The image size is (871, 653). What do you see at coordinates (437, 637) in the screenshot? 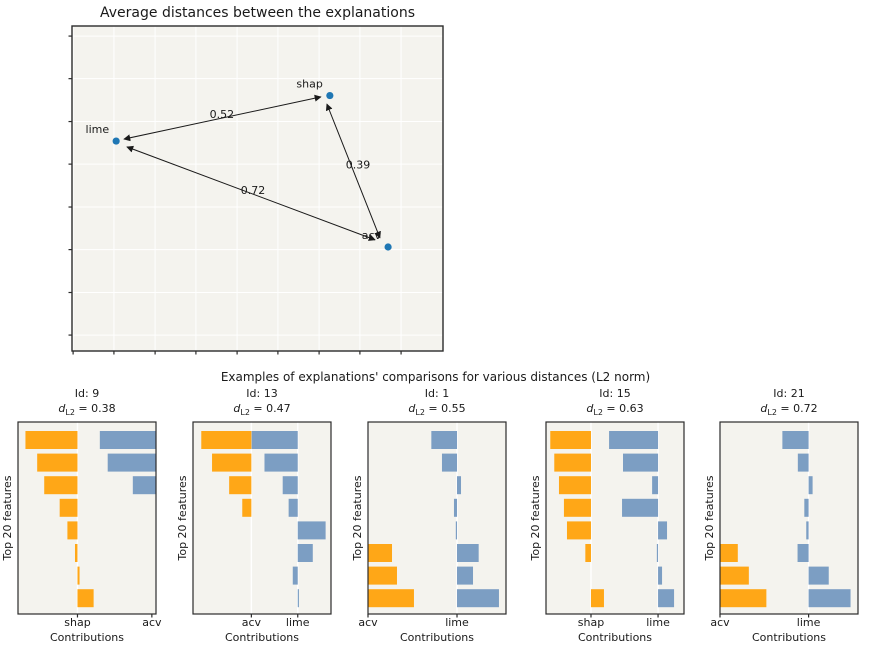
I see `x-axis-label-3: Contributions` at bounding box center [437, 637].